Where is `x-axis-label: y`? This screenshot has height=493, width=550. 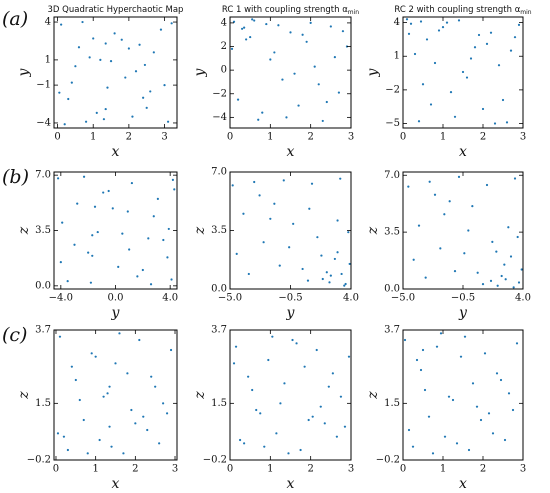 x-axis-label: y is located at coordinates (116, 313).